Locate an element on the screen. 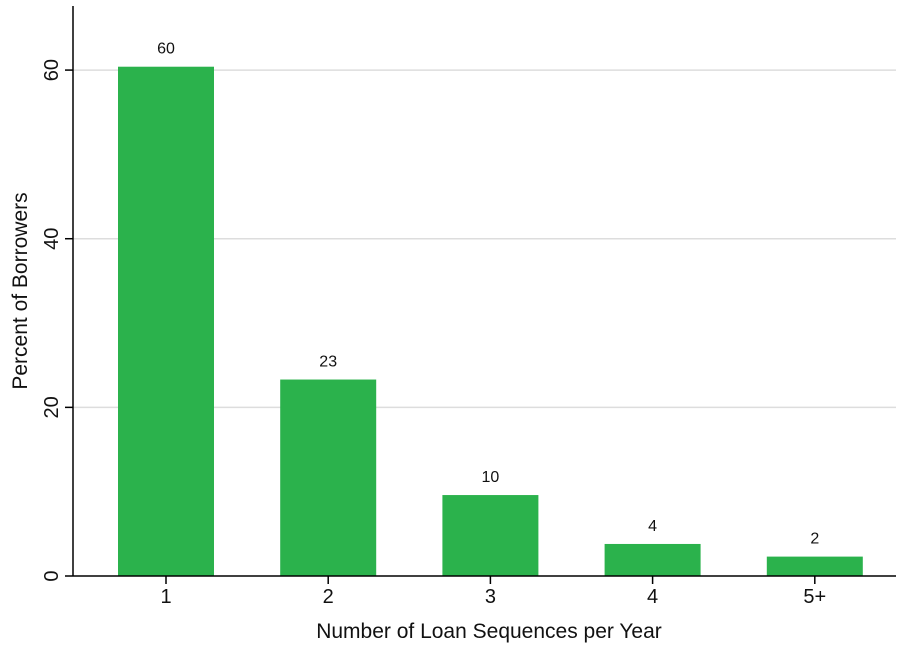 This screenshot has height=649, width=898. bar-data-label: 2 is located at coordinates (814, 539).